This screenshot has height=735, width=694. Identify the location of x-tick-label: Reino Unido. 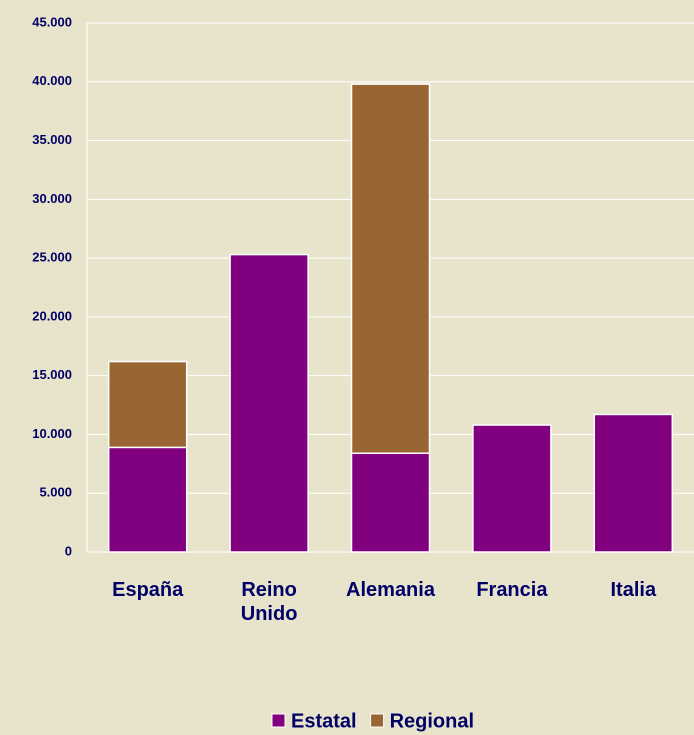
(269, 602).